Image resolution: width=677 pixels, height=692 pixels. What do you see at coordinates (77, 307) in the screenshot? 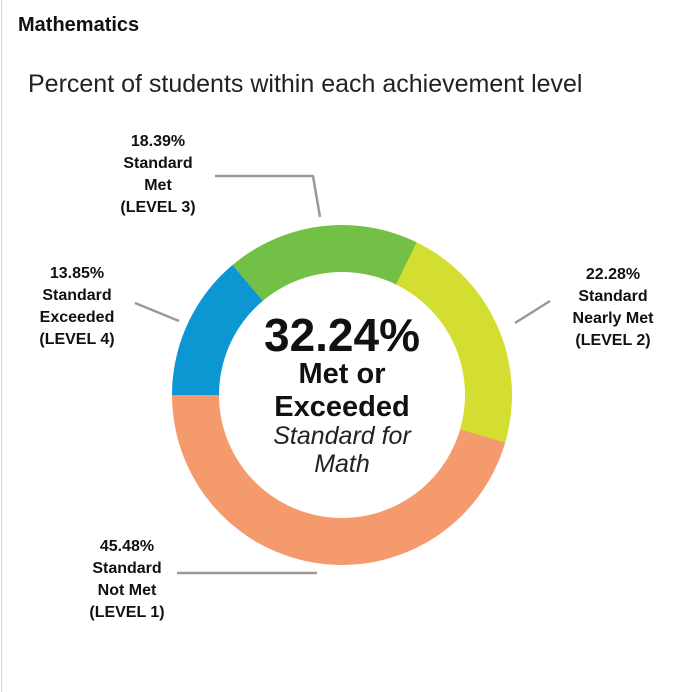
I see `callout-standard-exceeded: 13.85% Standard Exceeded (LEVEL 4)` at bounding box center [77, 307].